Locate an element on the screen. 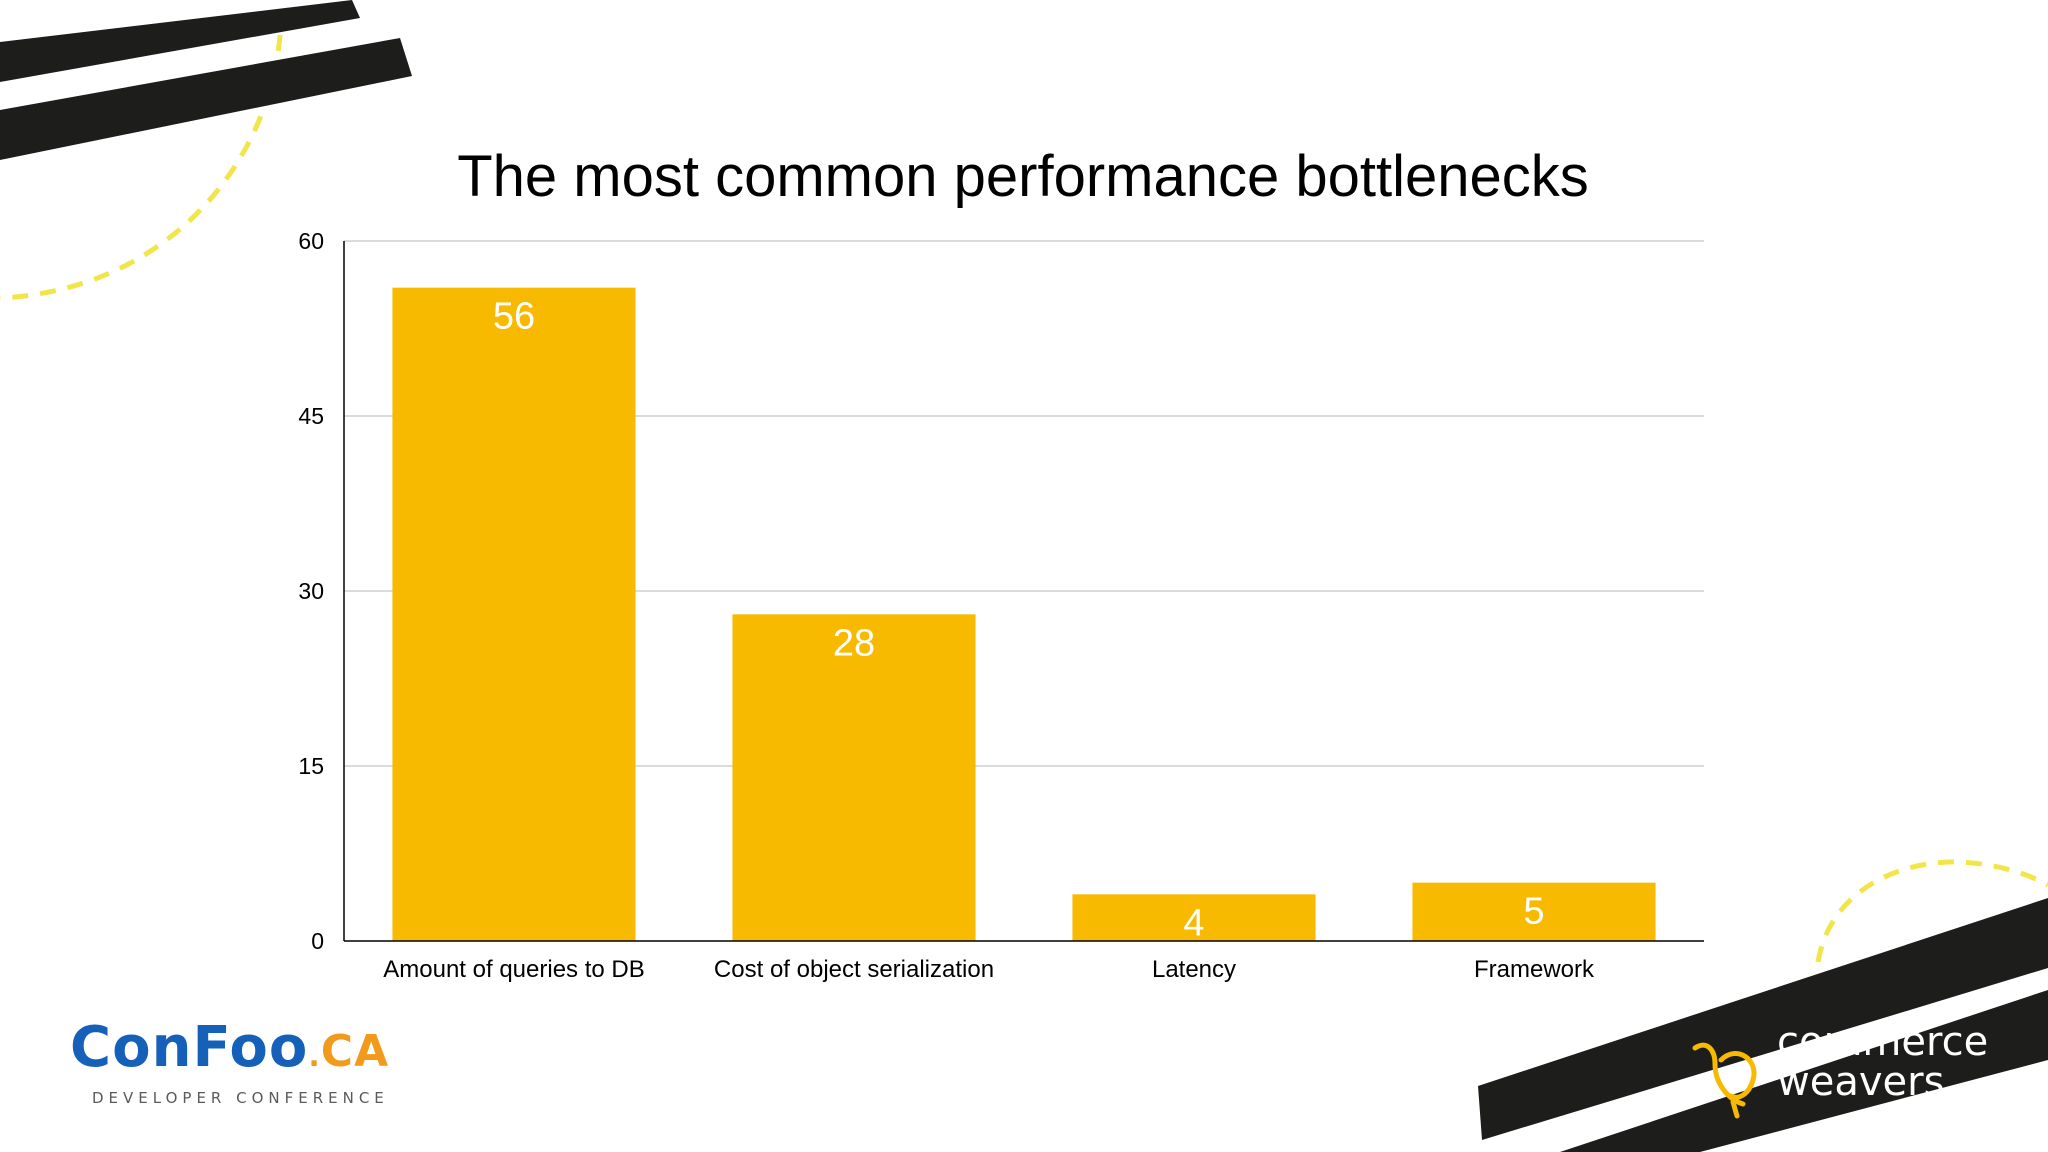 Image resolution: width=2048 pixels, height=1152 pixels. bar-value-label: 5 is located at coordinates (1533, 912).